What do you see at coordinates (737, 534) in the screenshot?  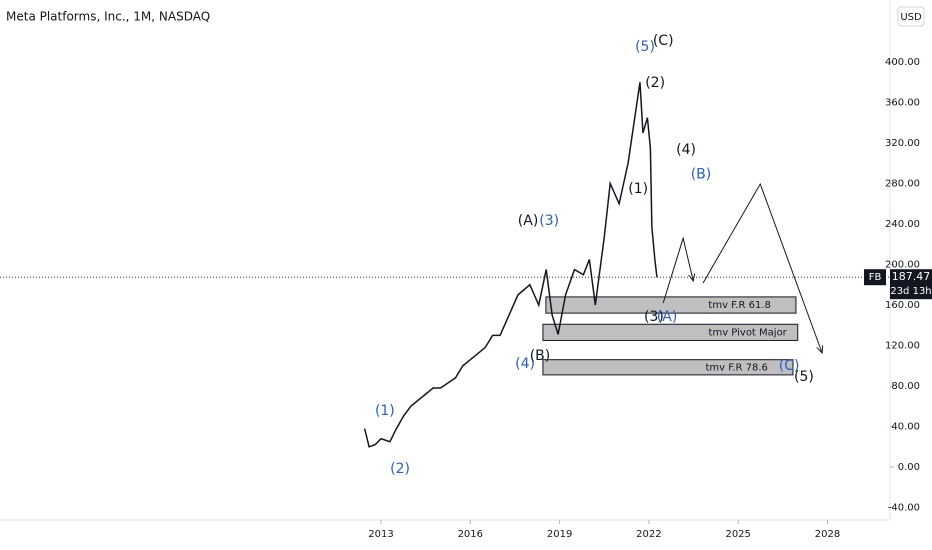 I see `x-tick-label: 2025` at bounding box center [737, 534].